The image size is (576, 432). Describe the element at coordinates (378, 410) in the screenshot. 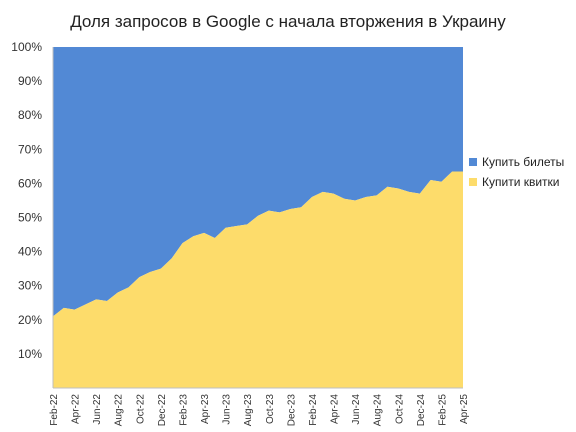

I see `x-tick-label: Aug-24` at that location.